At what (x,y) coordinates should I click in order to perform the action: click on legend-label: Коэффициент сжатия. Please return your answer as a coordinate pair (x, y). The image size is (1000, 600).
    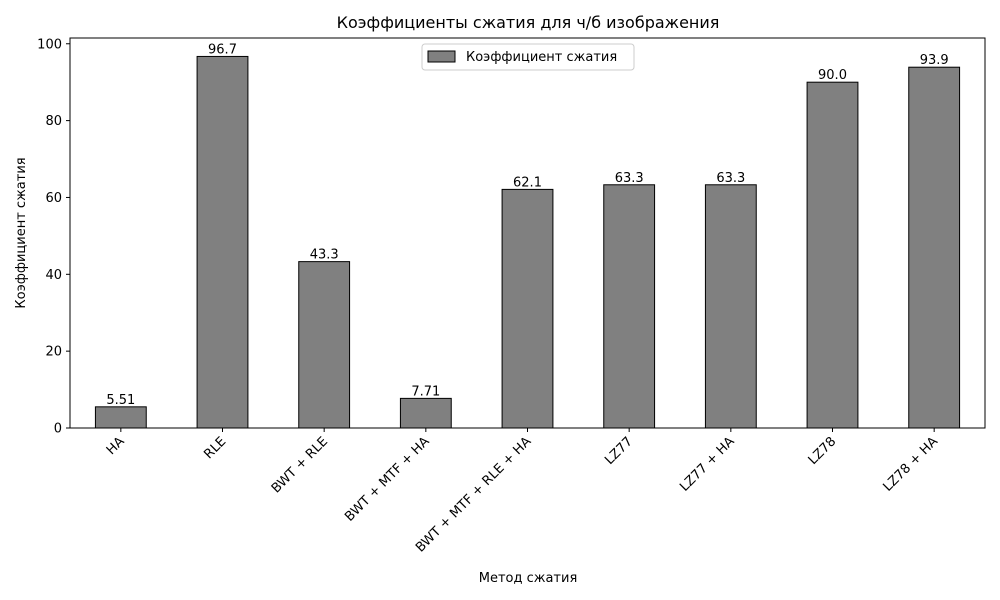
    Looking at the image, I should click on (541, 57).